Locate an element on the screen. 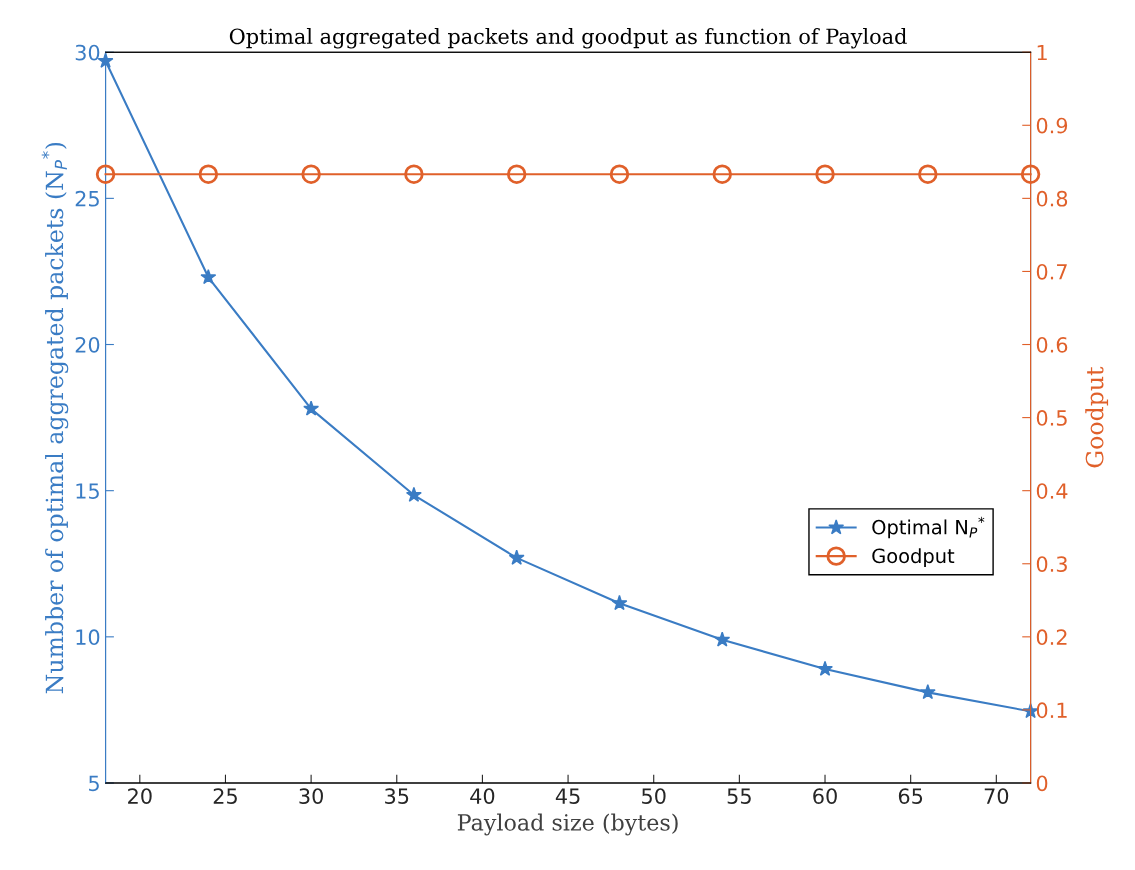 The width and height of the screenshot is (1135, 870). x-axis-title: Payload size (bytes) is located at coordinates (567, 824).